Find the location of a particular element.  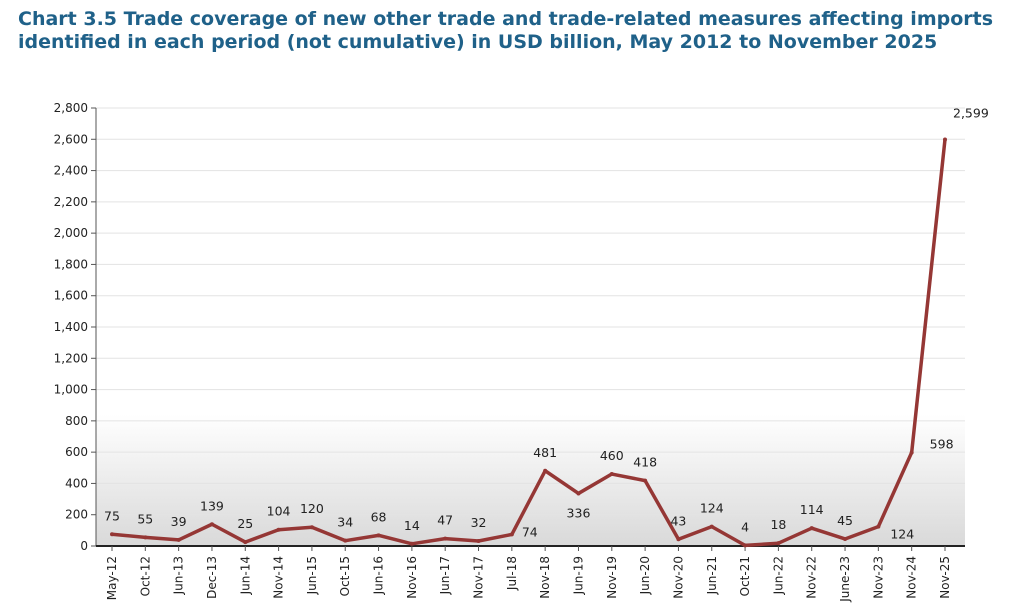

x-tick-label: Jun-17 is located at coordinates (445, 575).